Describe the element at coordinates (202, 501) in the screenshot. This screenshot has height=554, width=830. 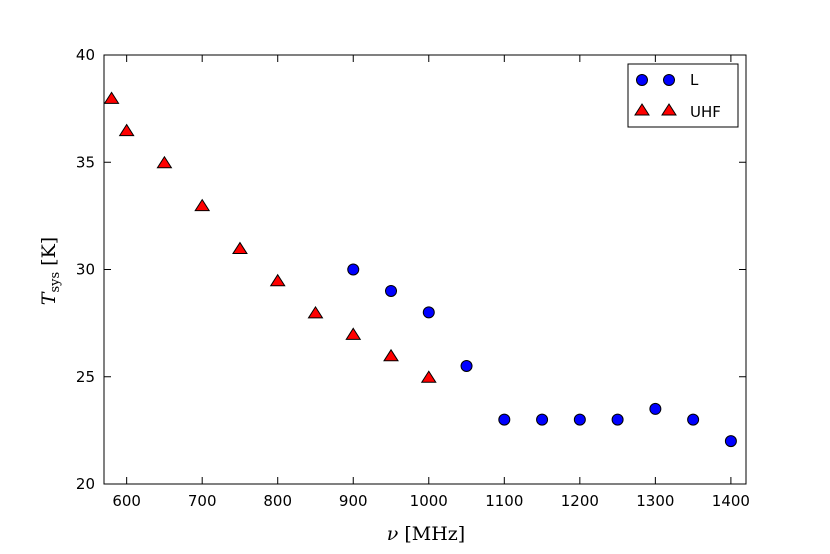
I see `x-tick-label-1: 700` at that location.